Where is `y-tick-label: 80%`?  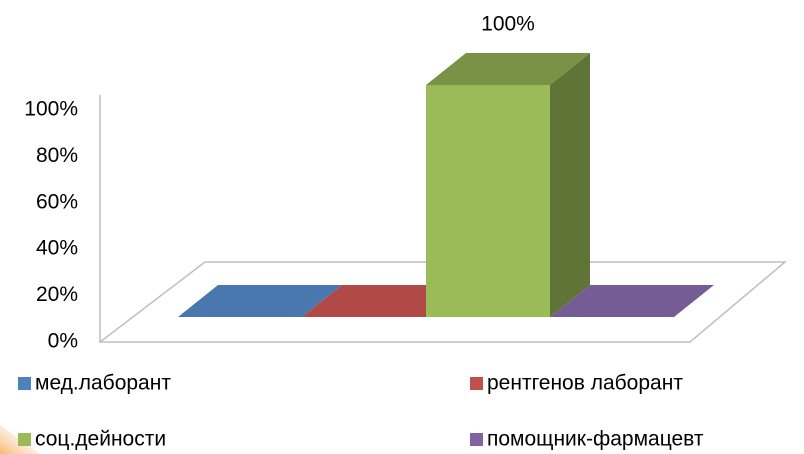
y-tick-label: 80% is located at coordinates (57, 155).